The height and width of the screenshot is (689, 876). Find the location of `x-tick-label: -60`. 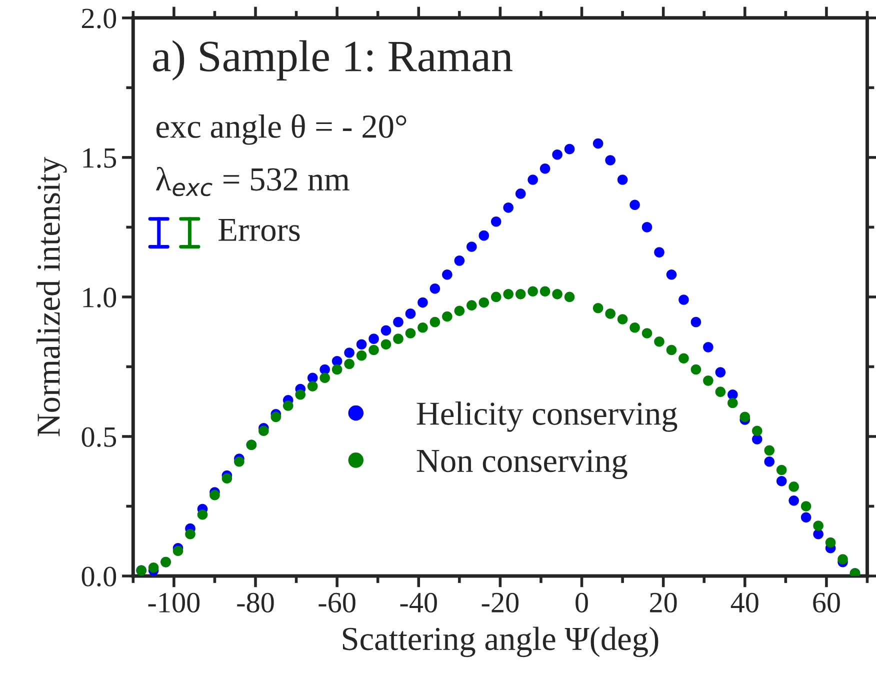

x-tick-label: -60 is located at coordinates (337, 602).